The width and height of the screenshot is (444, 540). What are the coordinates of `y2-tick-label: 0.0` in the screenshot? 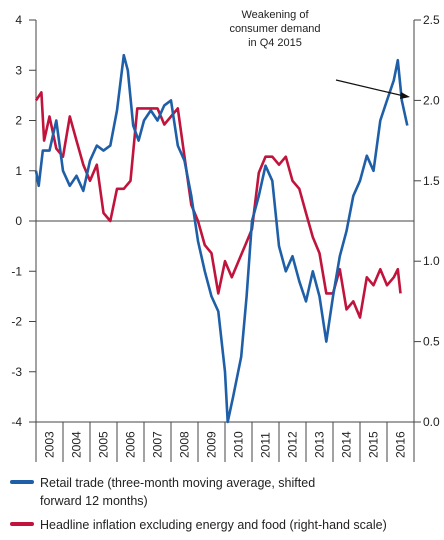 It's located at (431, 422).